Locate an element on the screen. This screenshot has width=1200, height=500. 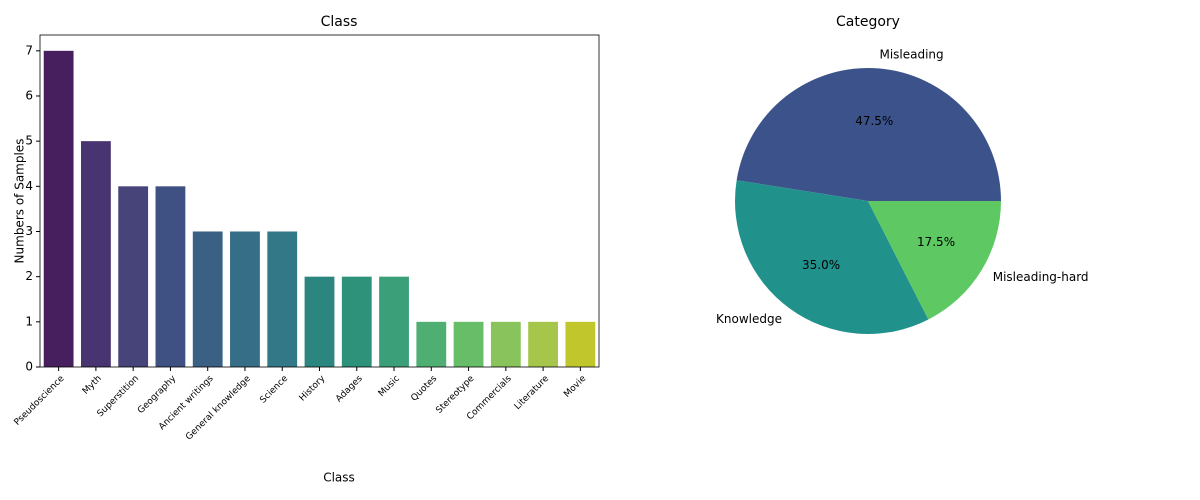
y-tick-label: 7 is located at coordinates (29, 50).